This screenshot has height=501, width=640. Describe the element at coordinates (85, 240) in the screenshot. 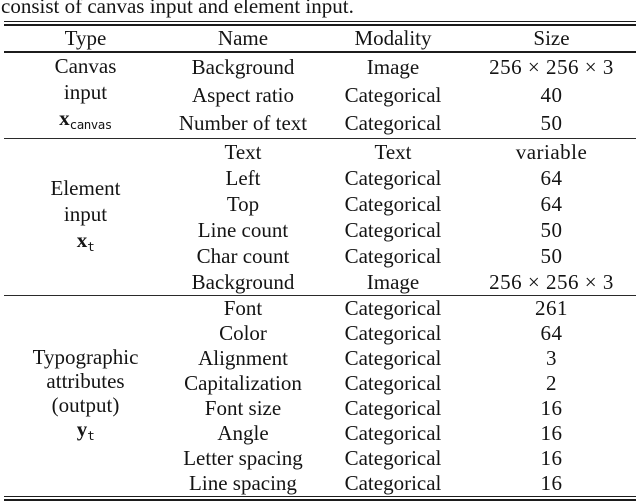

I see `math-symbol-x-t: xt` at that location.